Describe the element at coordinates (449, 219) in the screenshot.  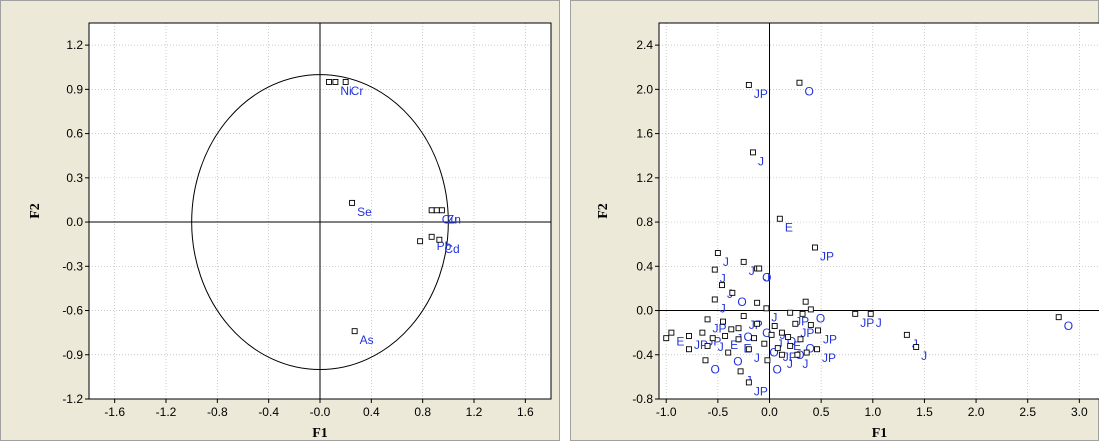
I see `data-point-label: Cu` at that location.